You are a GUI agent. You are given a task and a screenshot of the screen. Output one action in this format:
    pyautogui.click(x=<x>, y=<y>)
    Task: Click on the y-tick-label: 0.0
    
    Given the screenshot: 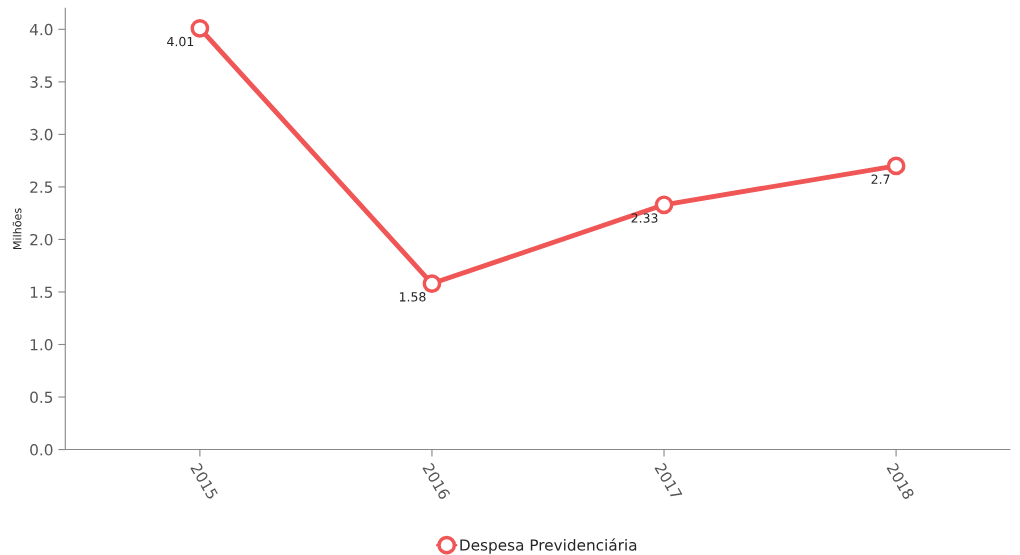 What is the action you would take?
    pyautogui.click(x=41, y=450)
    